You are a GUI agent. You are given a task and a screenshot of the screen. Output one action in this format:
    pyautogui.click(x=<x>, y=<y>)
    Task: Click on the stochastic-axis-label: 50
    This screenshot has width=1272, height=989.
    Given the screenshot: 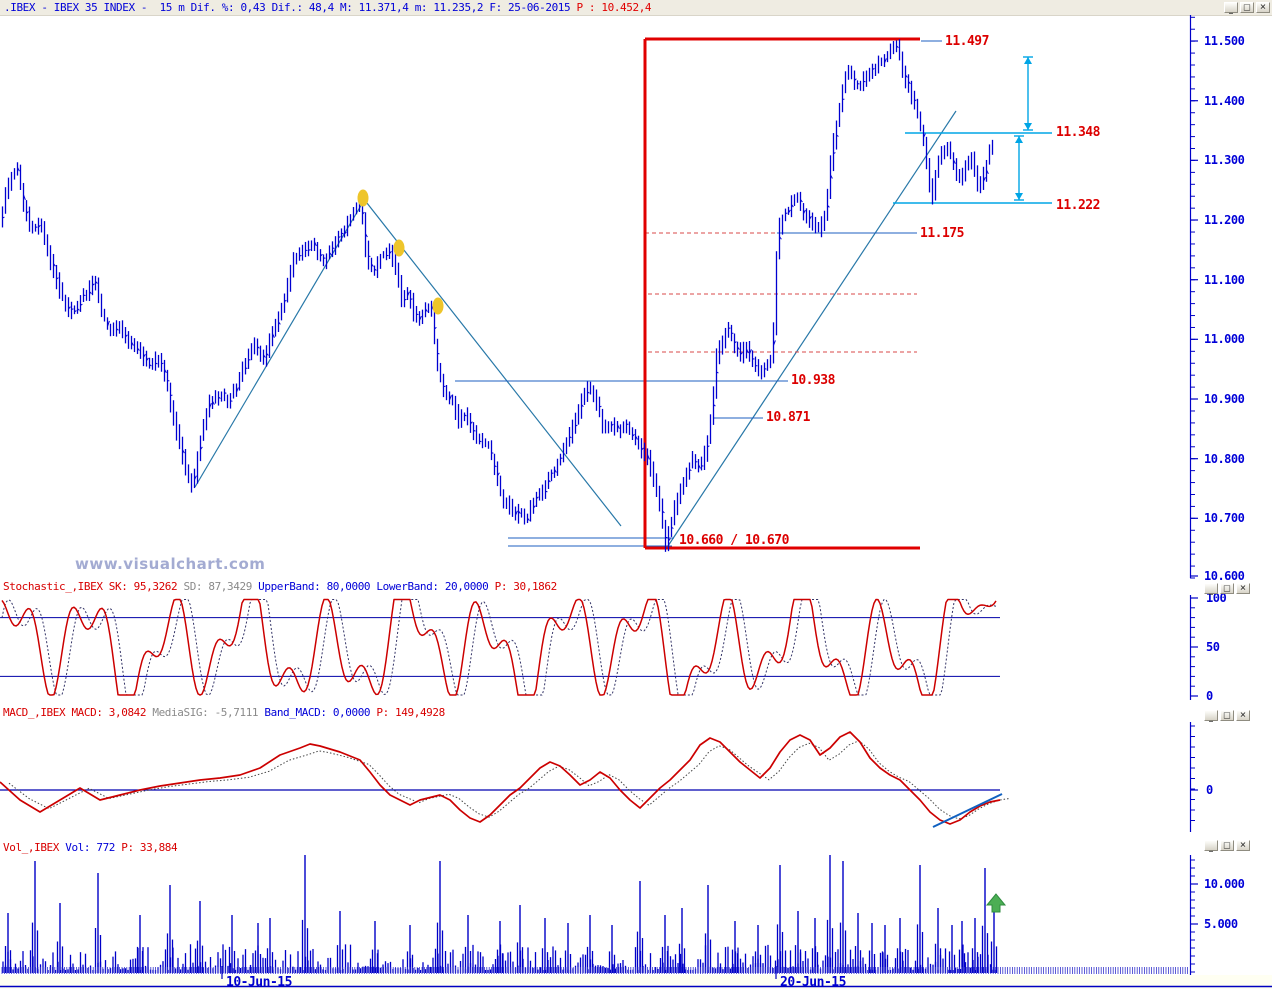 What is the action you would take?
    pyautogui.click(x=1213, y=647)
    